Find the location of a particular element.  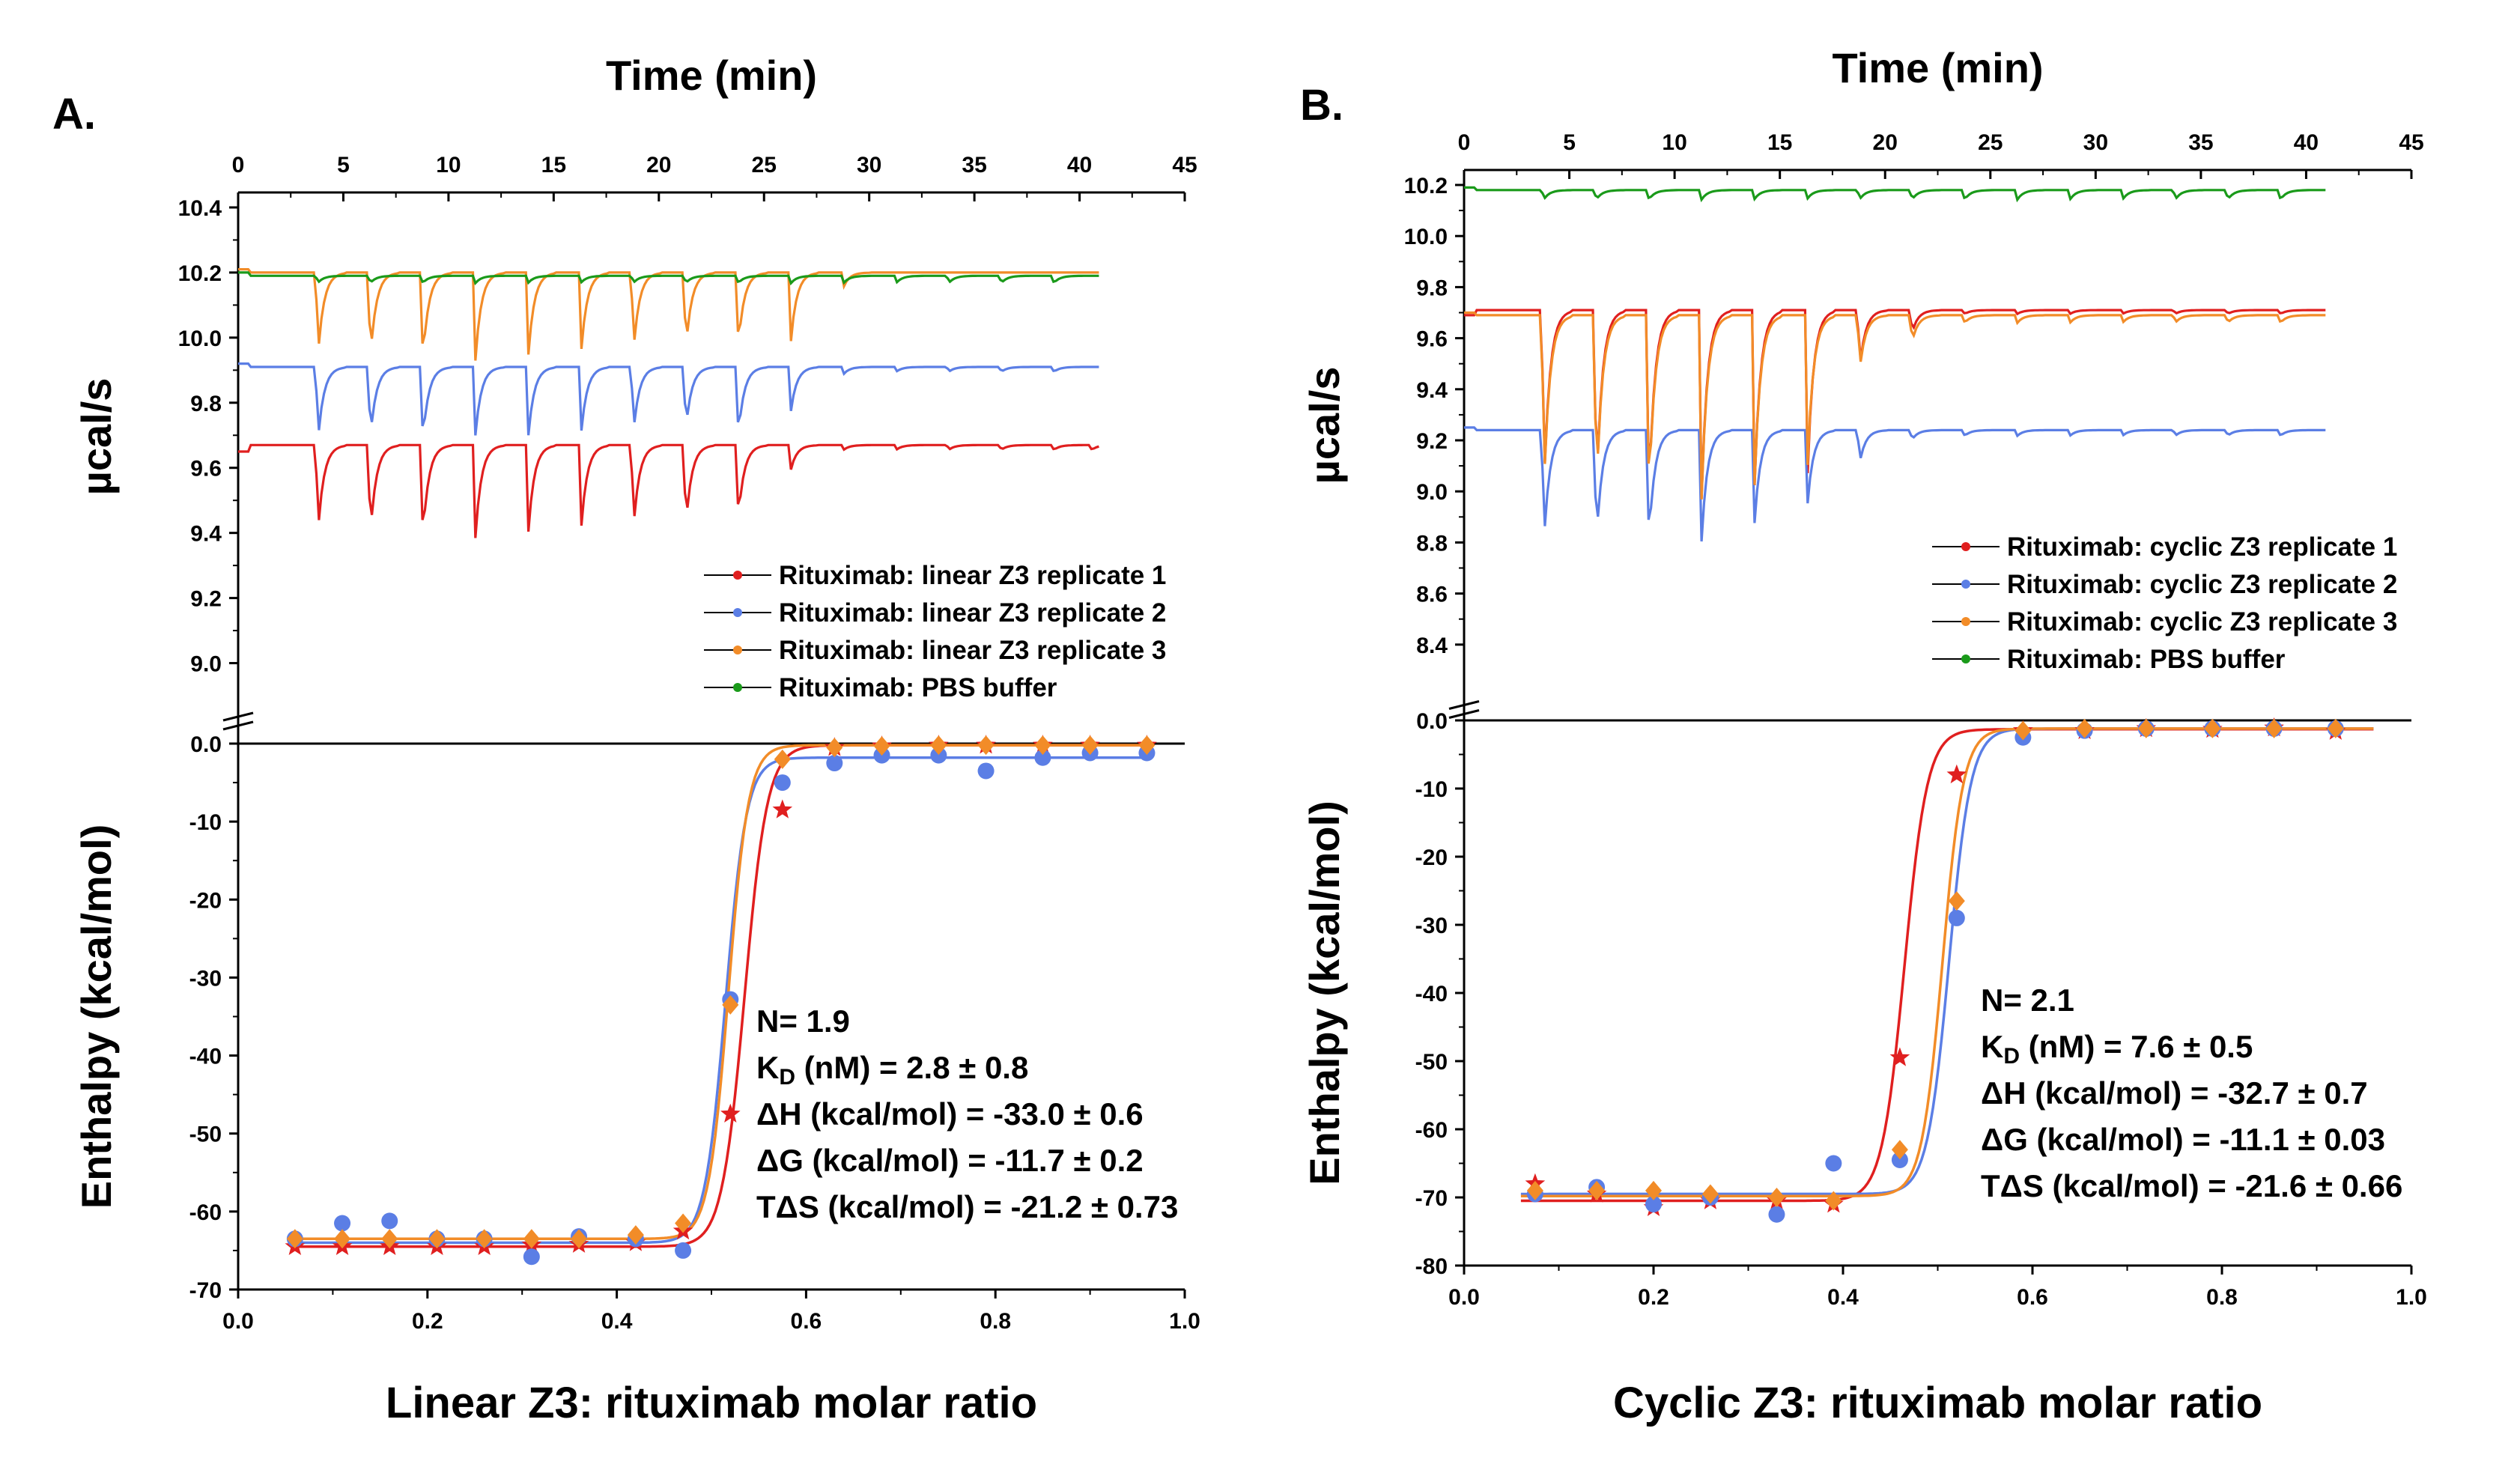

kd-subscript: D is located at coordinates (787, 1077).